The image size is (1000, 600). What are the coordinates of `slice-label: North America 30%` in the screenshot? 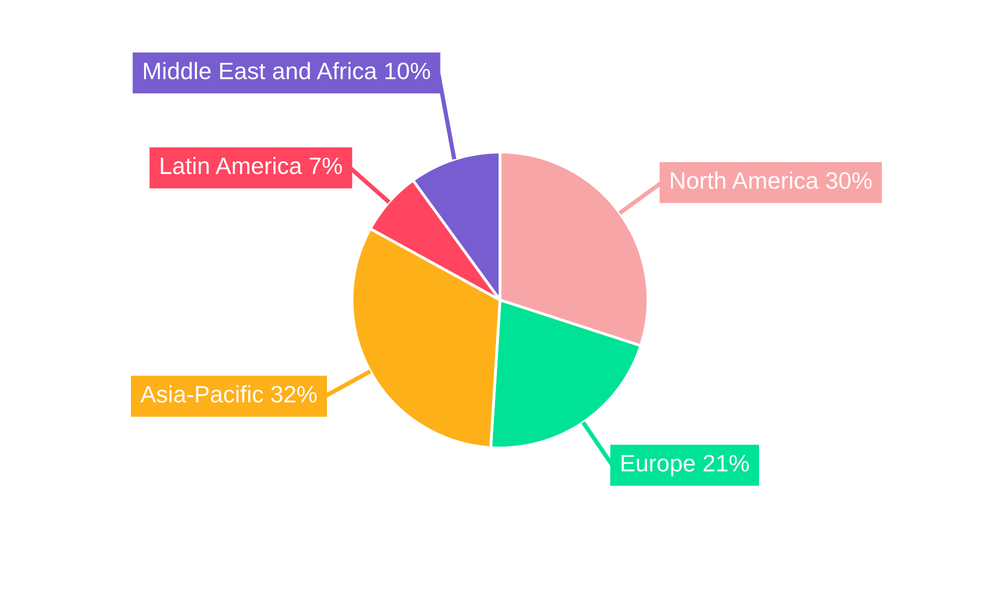 It's located at (771, 180).